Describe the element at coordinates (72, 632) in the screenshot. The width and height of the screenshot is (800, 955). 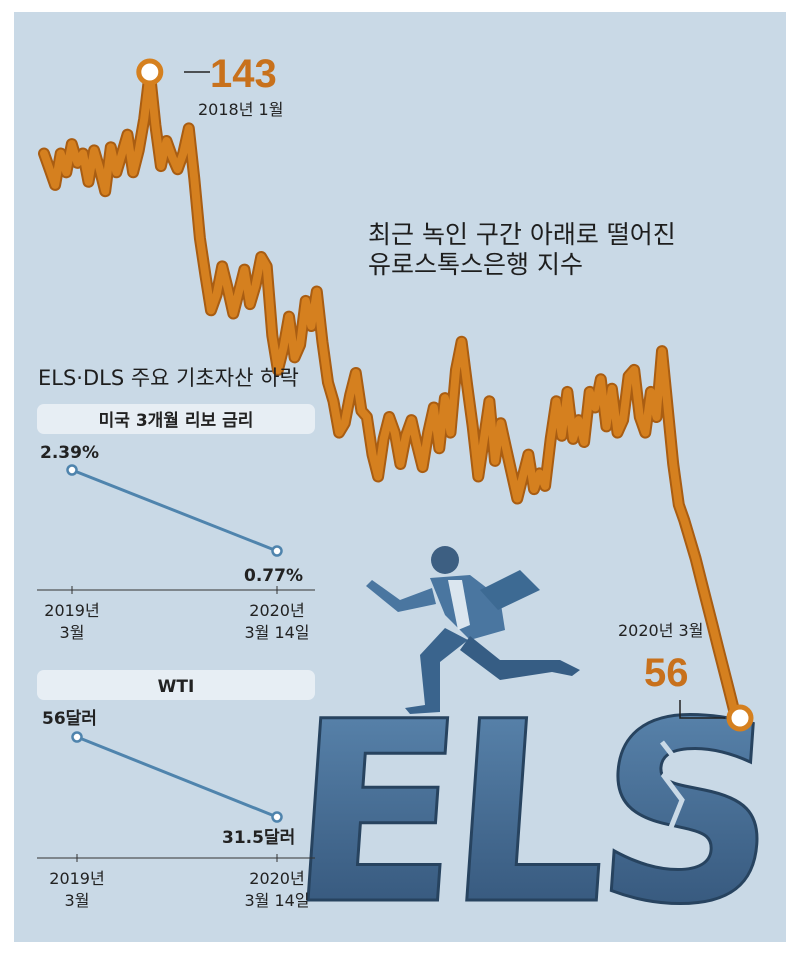
I see `libor-x-label-1b: 3월` at that location.